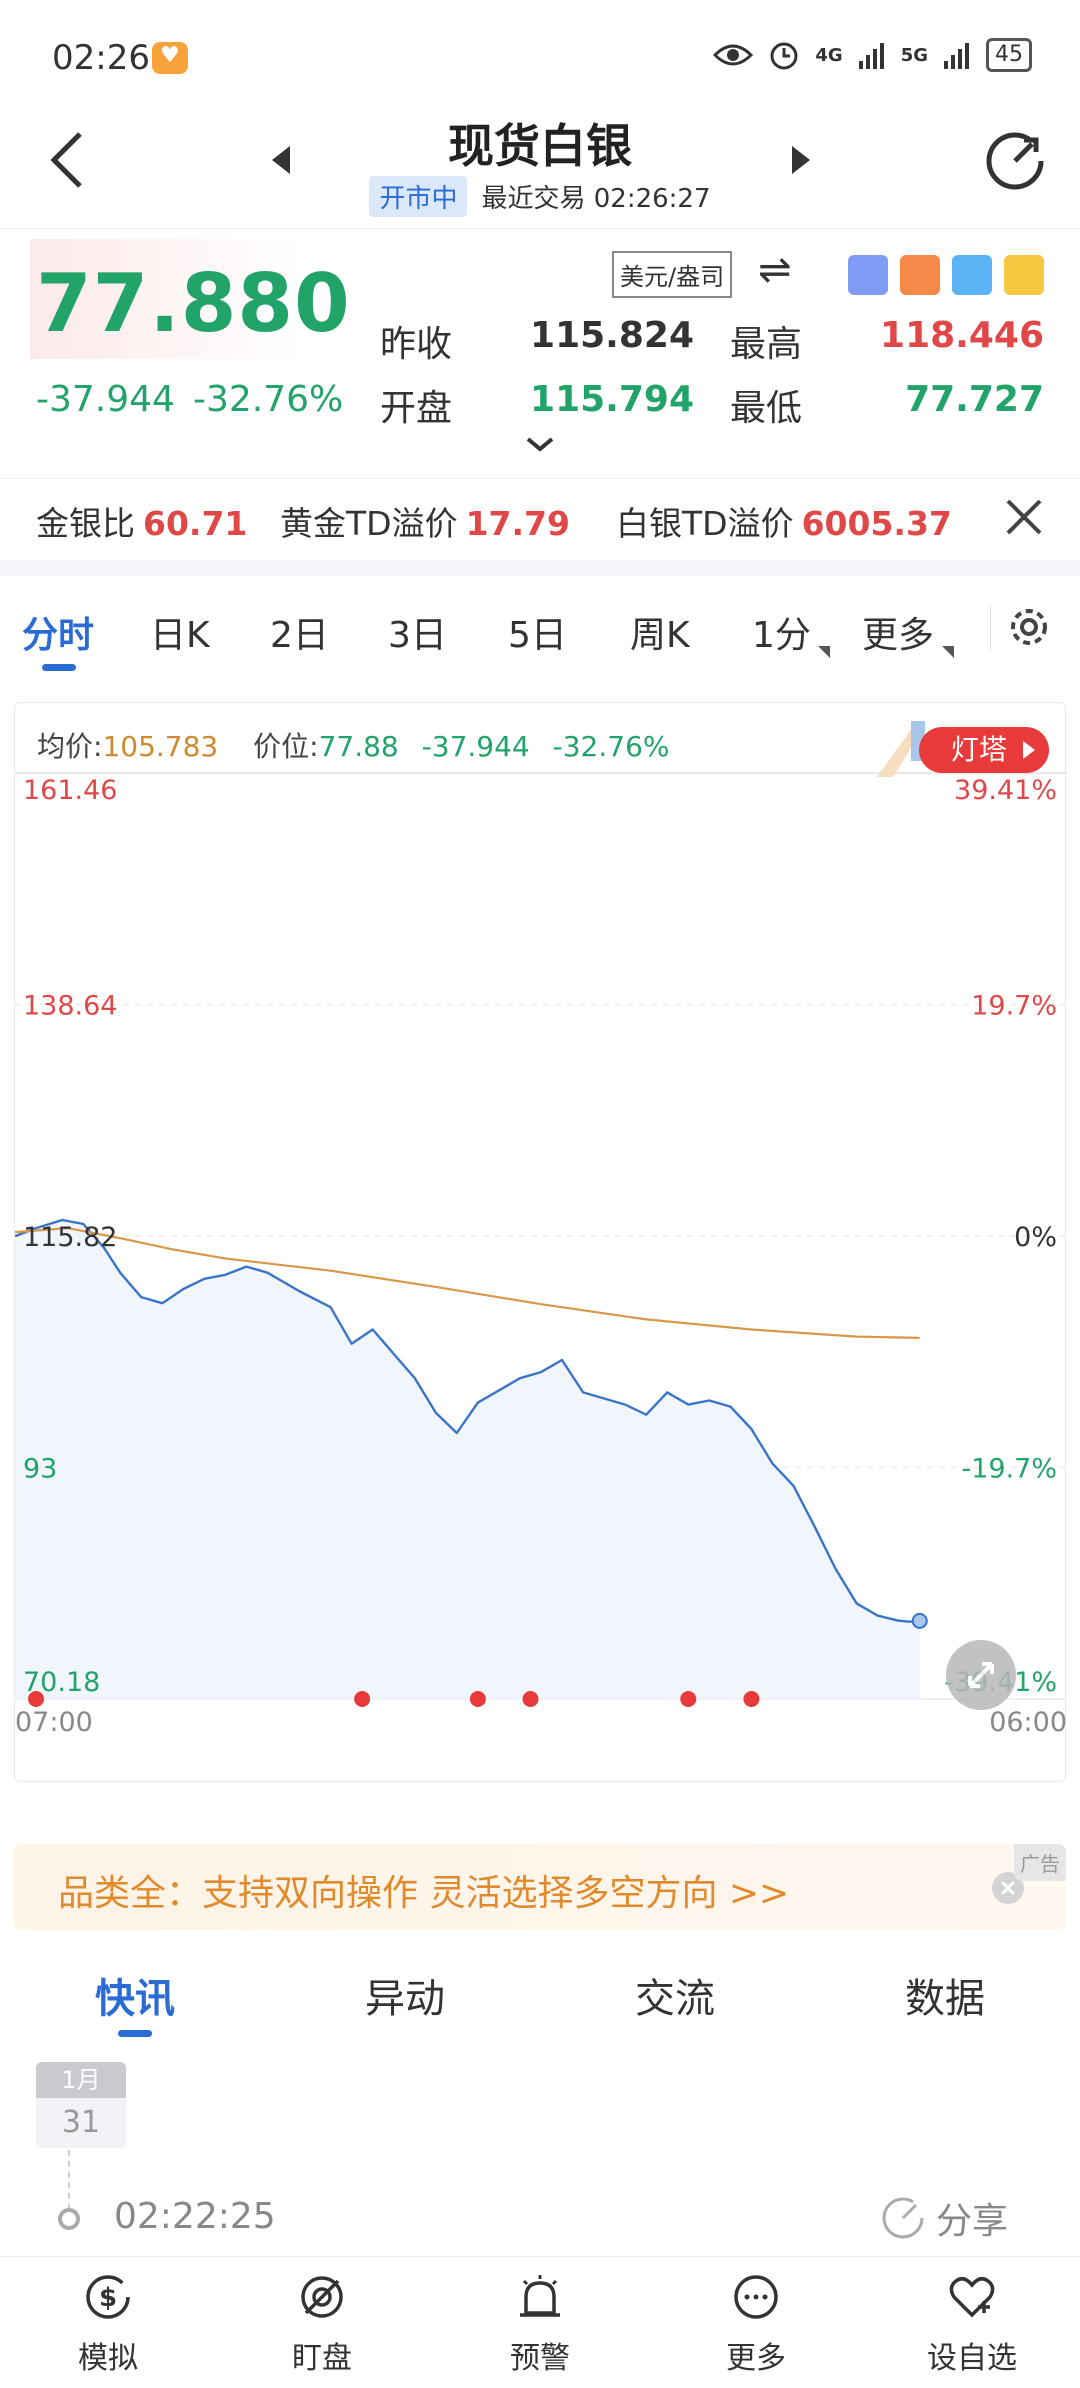  I want to click on sub-title: 开市中 最近交易 02:26:27, so click(540, 196).